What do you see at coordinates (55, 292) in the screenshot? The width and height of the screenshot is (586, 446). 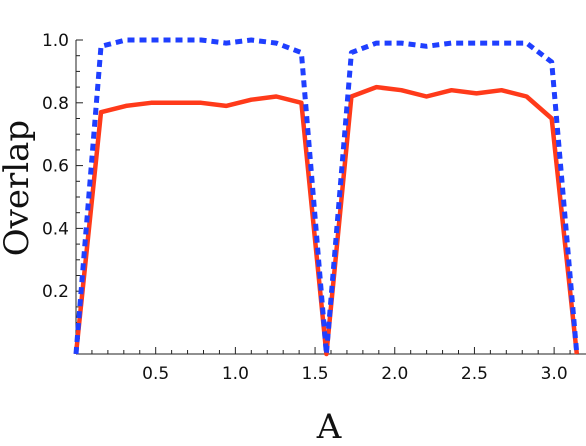 I see `y-tick-label: 0.2` at bounding box center [55, 292].